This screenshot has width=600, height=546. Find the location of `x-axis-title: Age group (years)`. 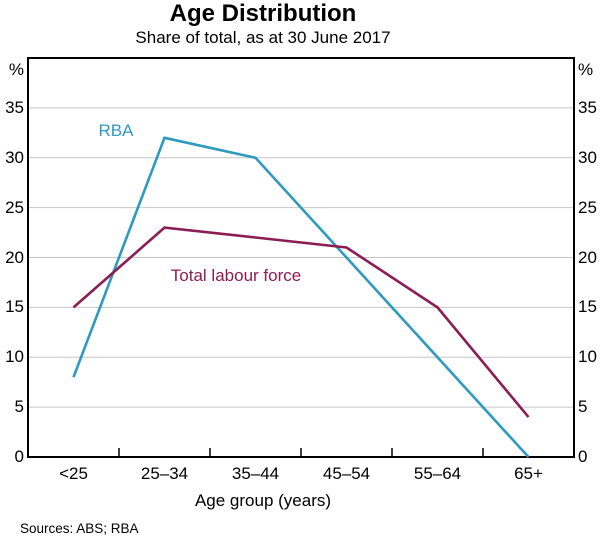

x-axis-title: Age group (years) is located at coordinates (263, 500).